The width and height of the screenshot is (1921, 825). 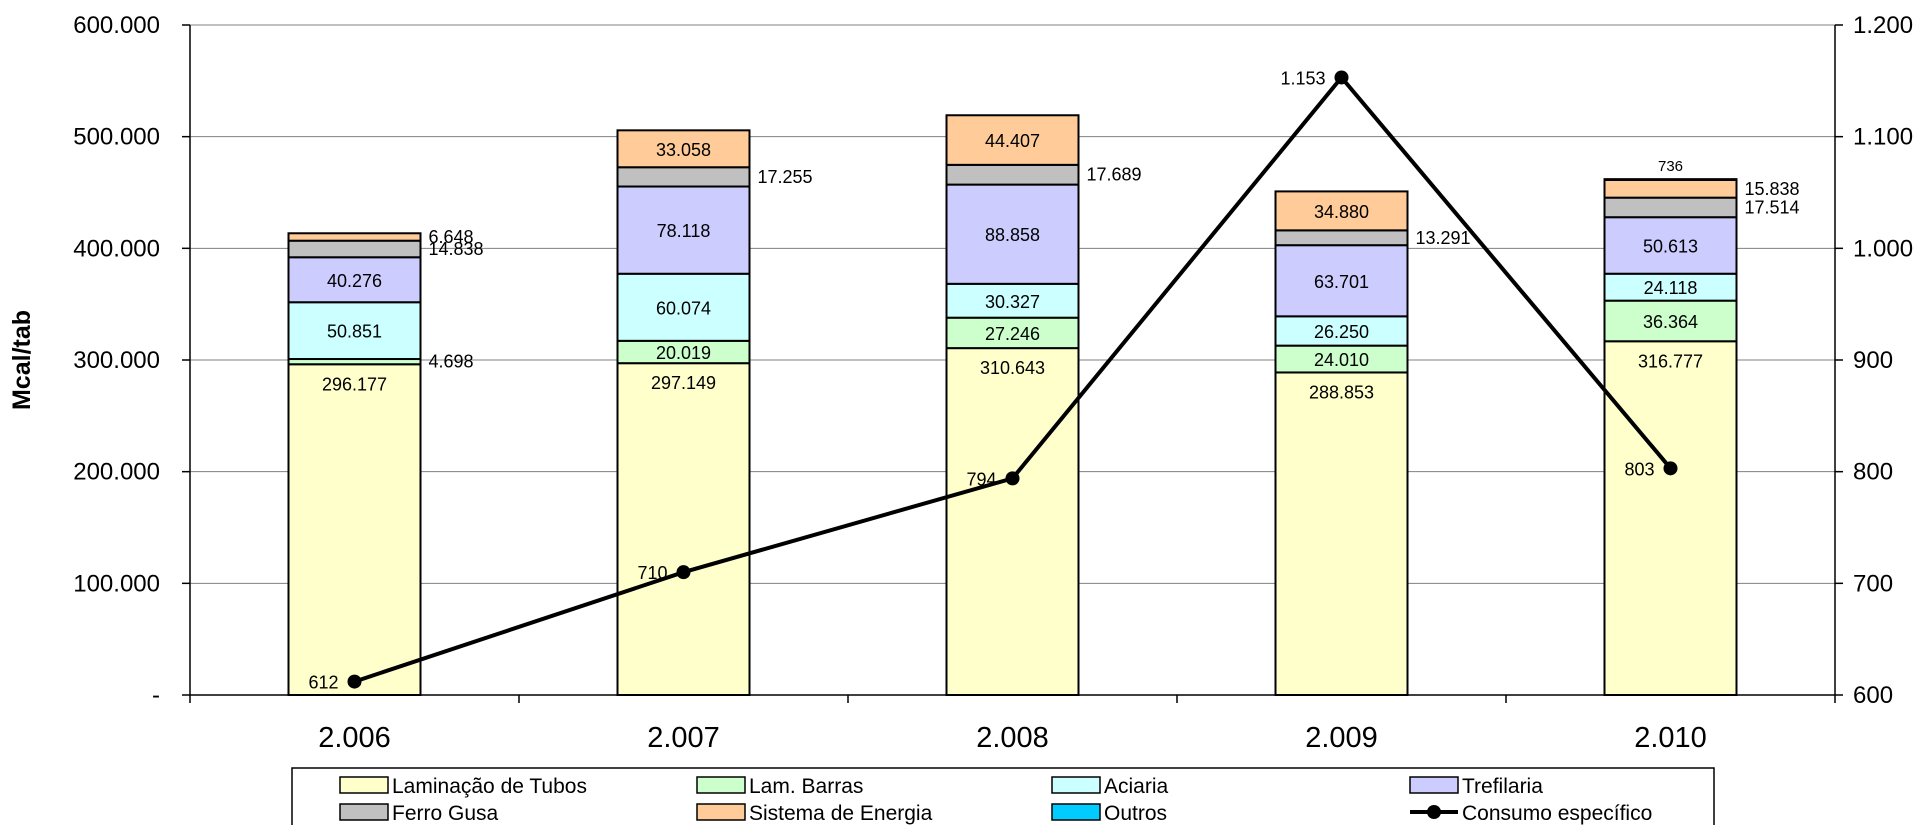 I want to click on bar-data-label: 27.246, so click(x=1012, y=334).